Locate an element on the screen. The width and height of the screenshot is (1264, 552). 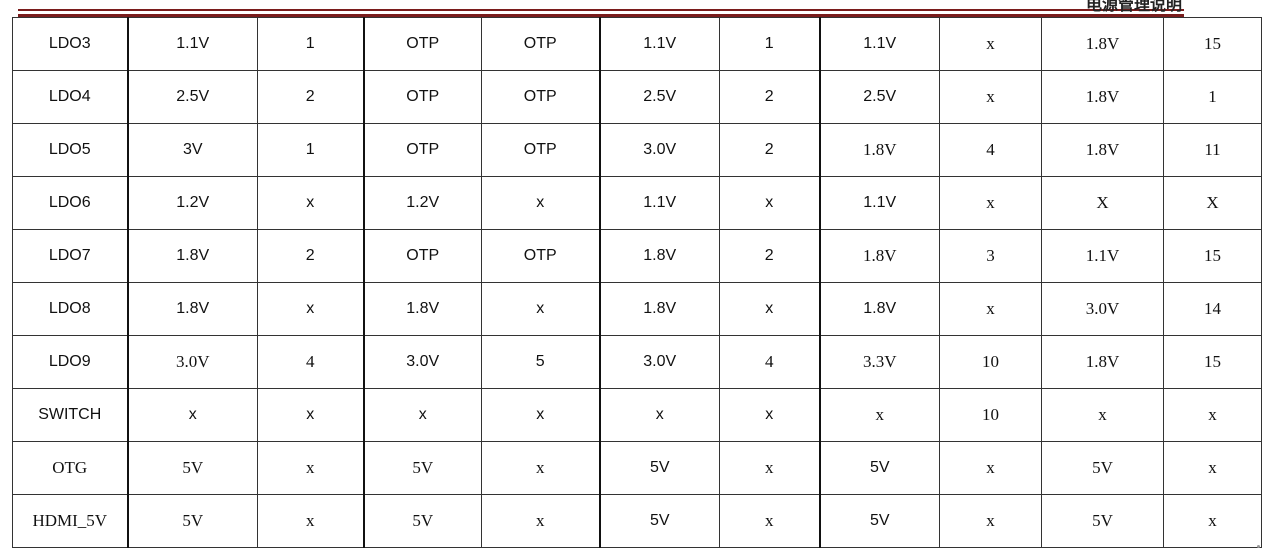
corner-dot is located at coordinates (1258, 546).